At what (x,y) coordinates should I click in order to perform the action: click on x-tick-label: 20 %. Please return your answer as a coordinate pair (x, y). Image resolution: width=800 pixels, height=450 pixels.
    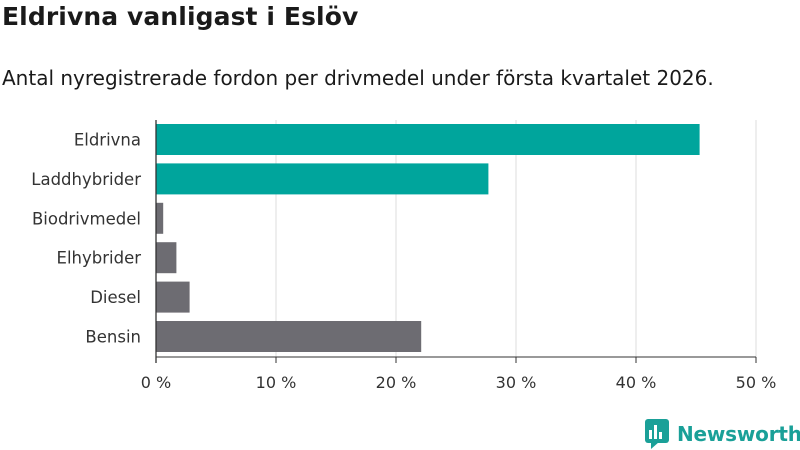
    Looking at the image, I should click on (396, 382).